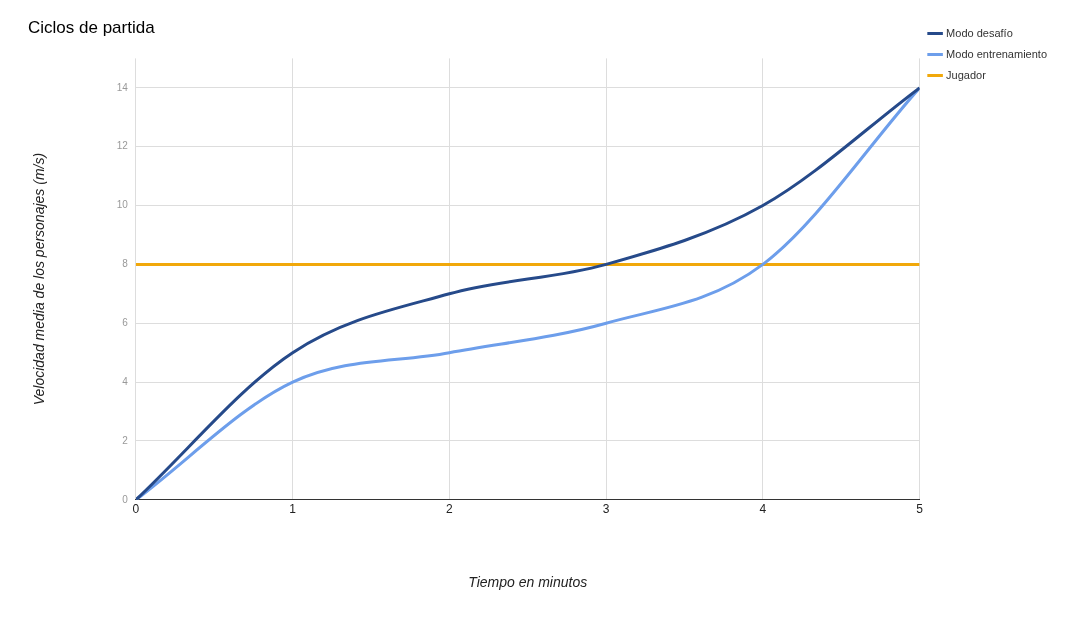  Describe the element at coordinates (450, 509) in the screenshot. I see `x-tick-label: 2` at that location.